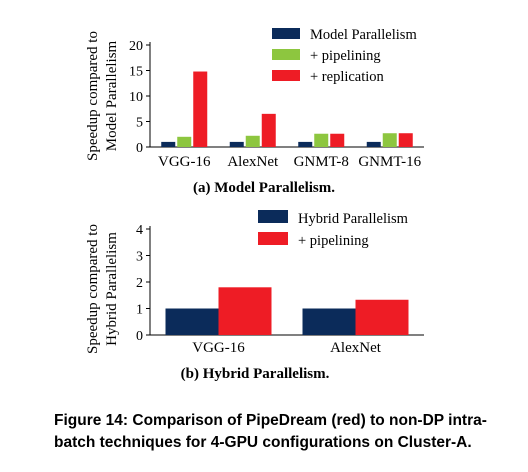 This screenshot has height=472, width=528. I want to click on y-tick-label: 20, so click(136, 46).